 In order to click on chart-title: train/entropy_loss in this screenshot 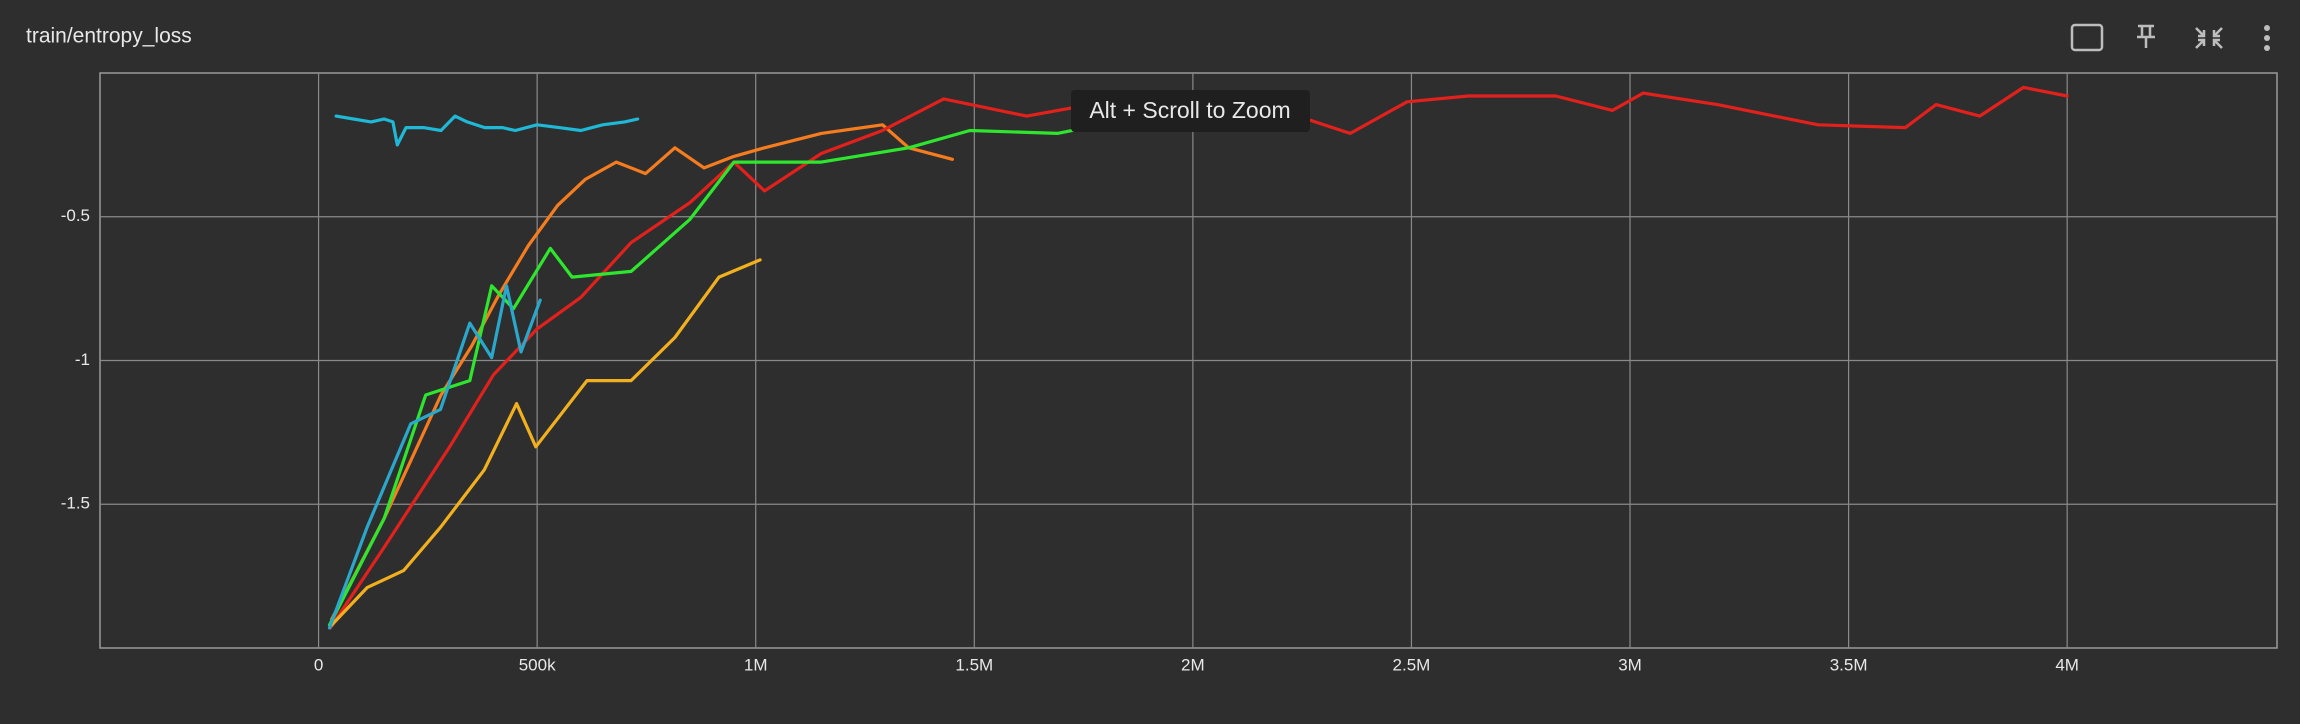, I will do `click(109, 36)`.